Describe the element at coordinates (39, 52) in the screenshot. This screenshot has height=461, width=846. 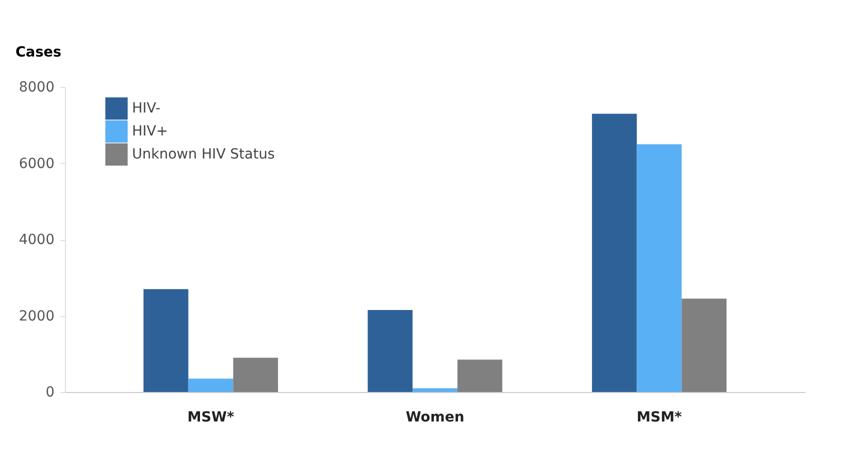
I see `y-axis-title: Cases` at that location.